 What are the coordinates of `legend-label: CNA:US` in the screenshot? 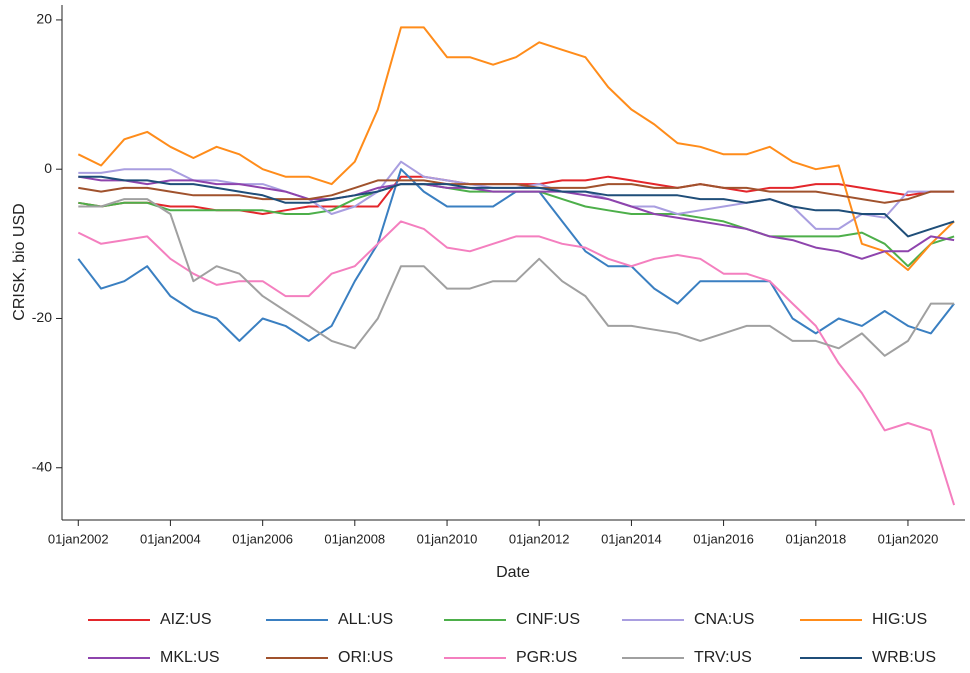 It's located at (724, 619).